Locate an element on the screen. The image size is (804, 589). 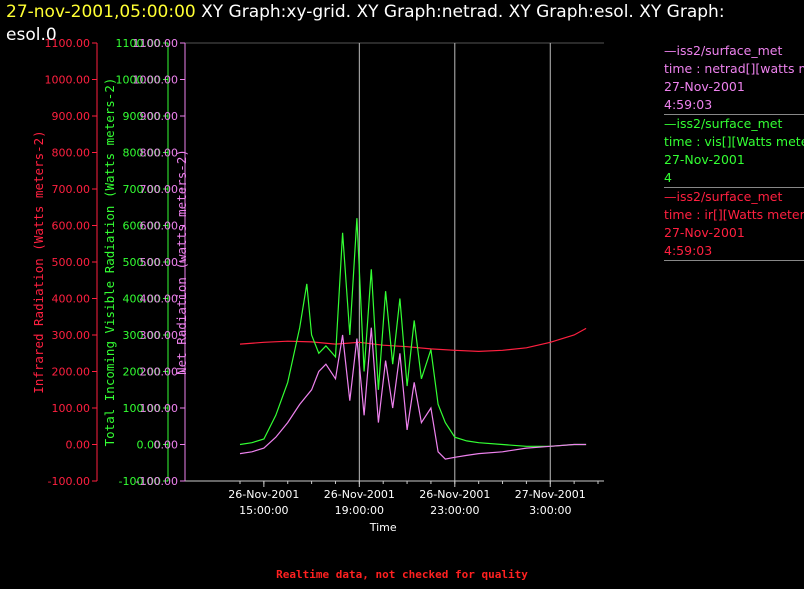
legend-variable: time : vis[][Watts meters-2] is located at coordinates (734, 141).